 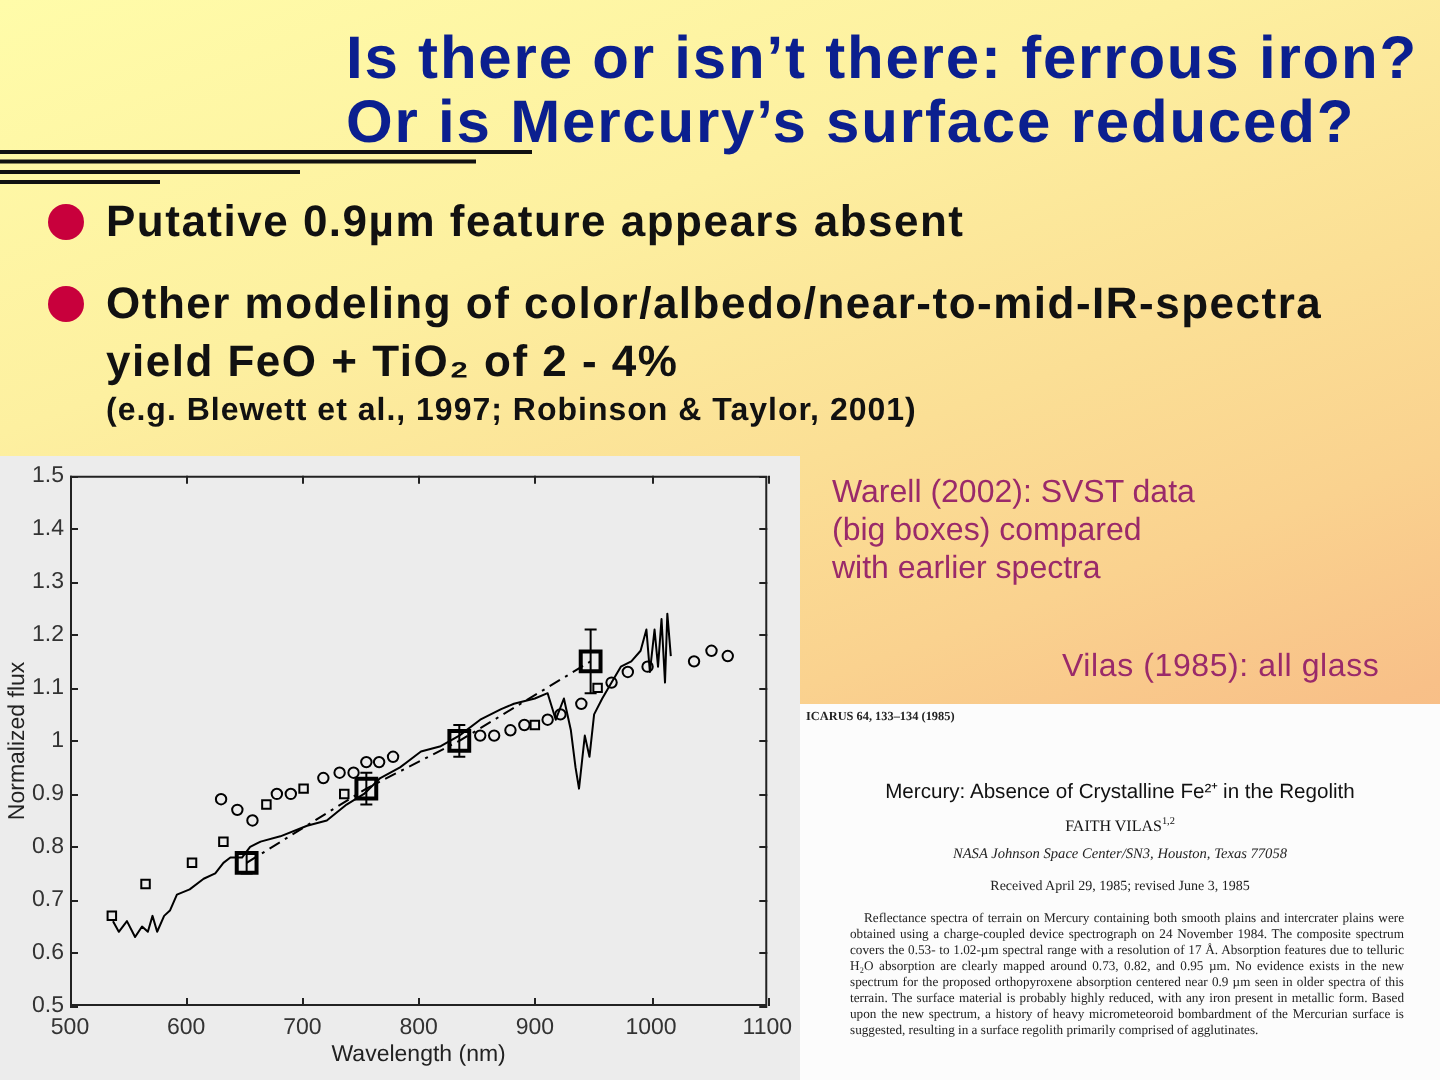 I want to click on x-tick-label: 800, so click(x=418, y=1028).